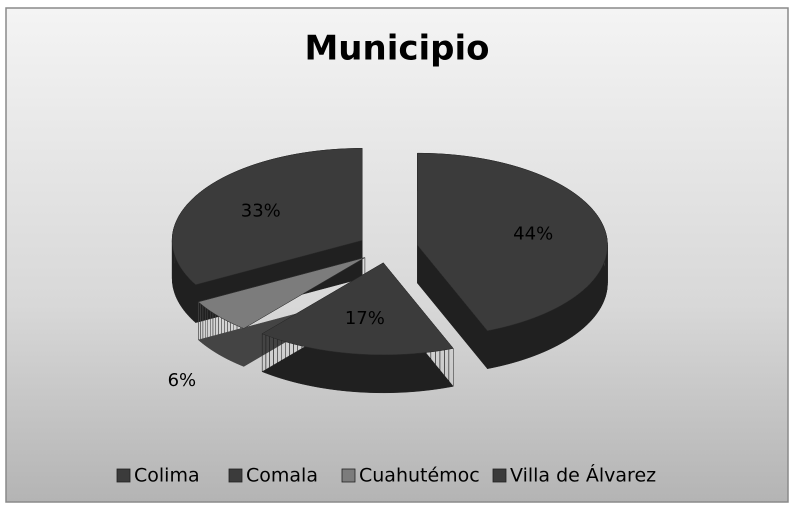 The image size is (795, 507). I want to click on data-label: 17%, so click(365, 318).